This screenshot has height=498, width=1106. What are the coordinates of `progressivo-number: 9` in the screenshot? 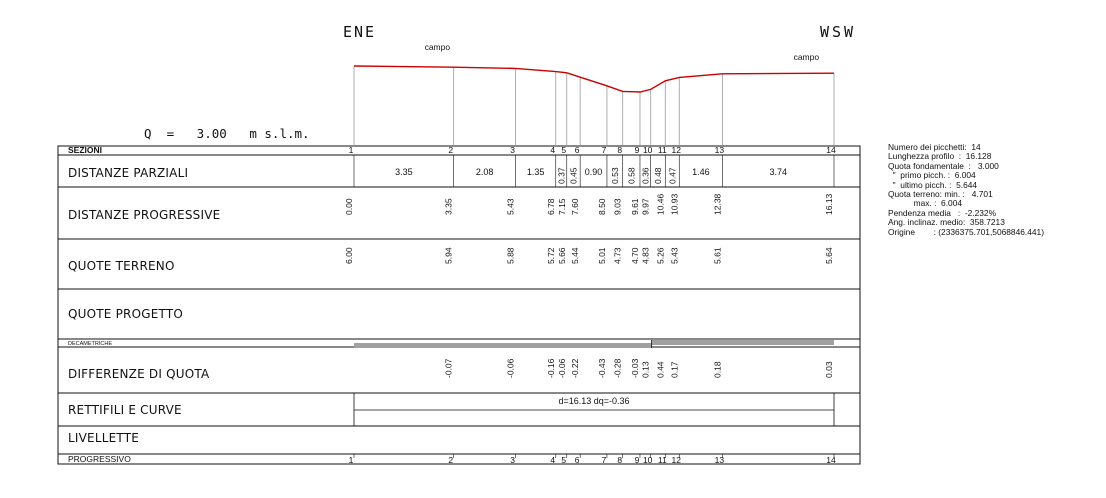 It's located at (637, 460).